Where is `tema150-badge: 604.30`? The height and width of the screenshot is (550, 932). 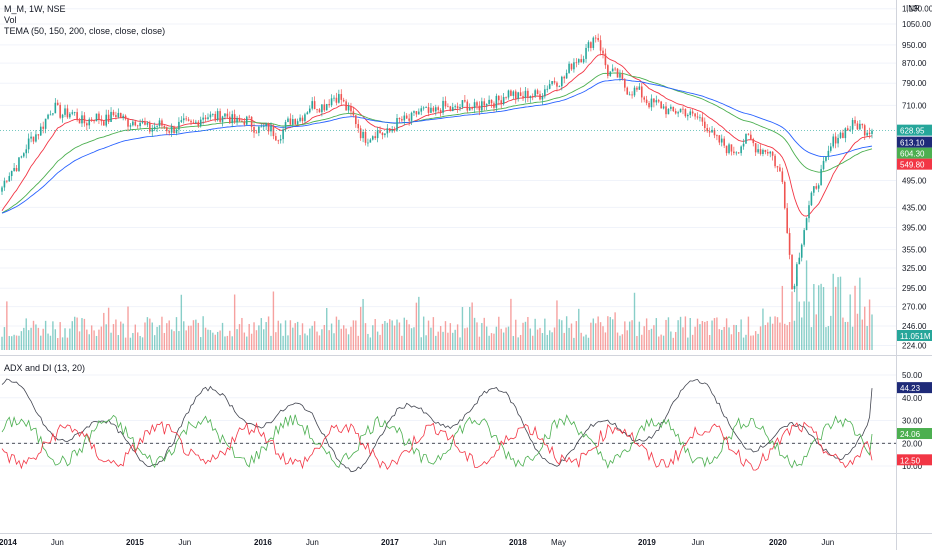
tema150-badge: 604.30 is located at coordinates (912, 154).